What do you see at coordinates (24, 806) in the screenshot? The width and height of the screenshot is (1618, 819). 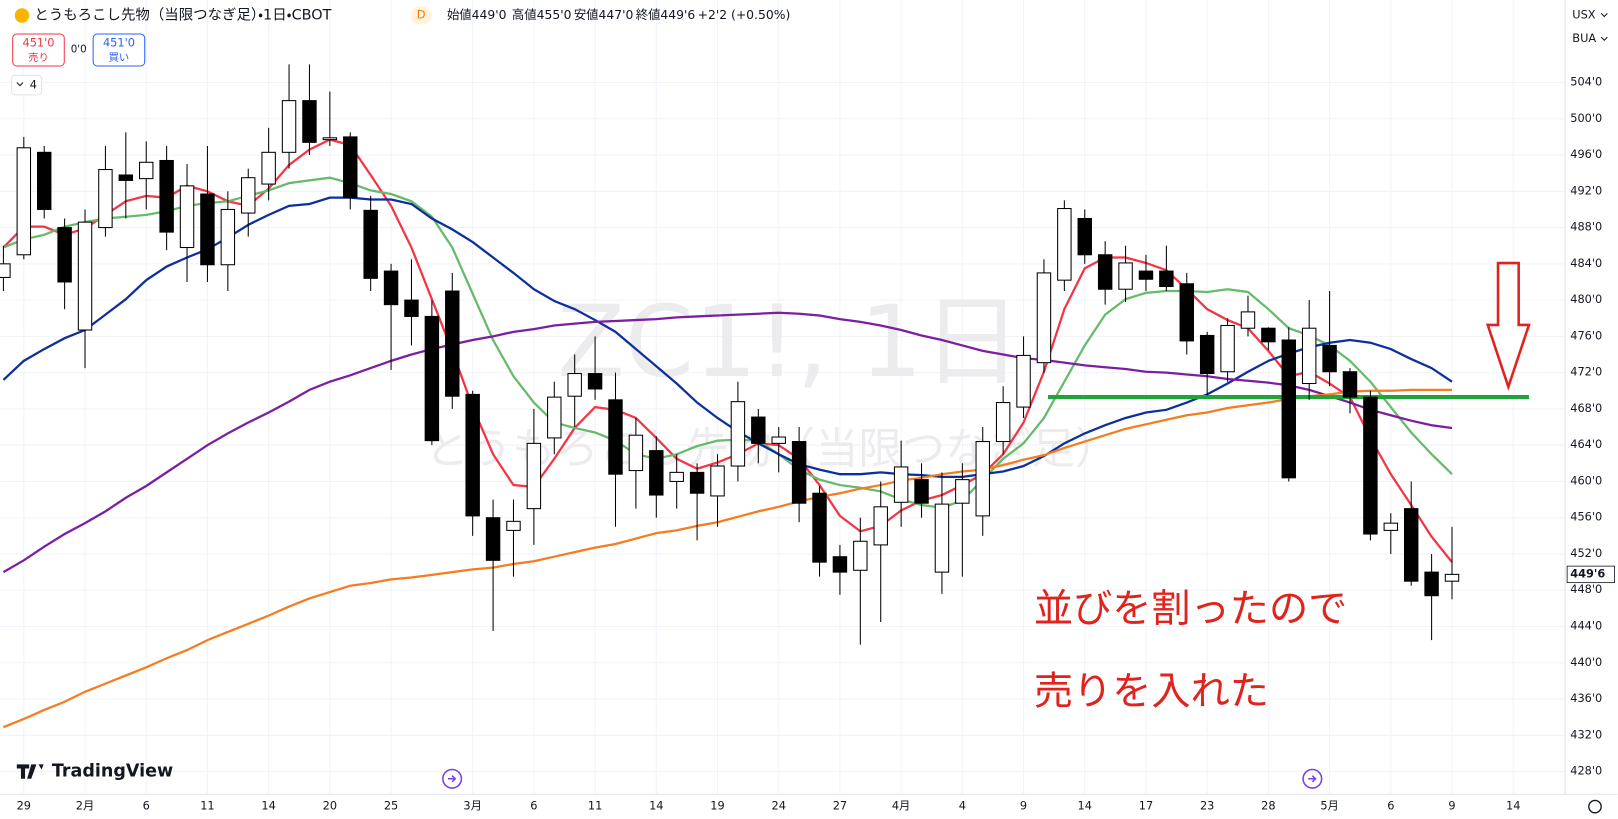 I see `x-tick-label: 29` at bounding box center [24, 806].